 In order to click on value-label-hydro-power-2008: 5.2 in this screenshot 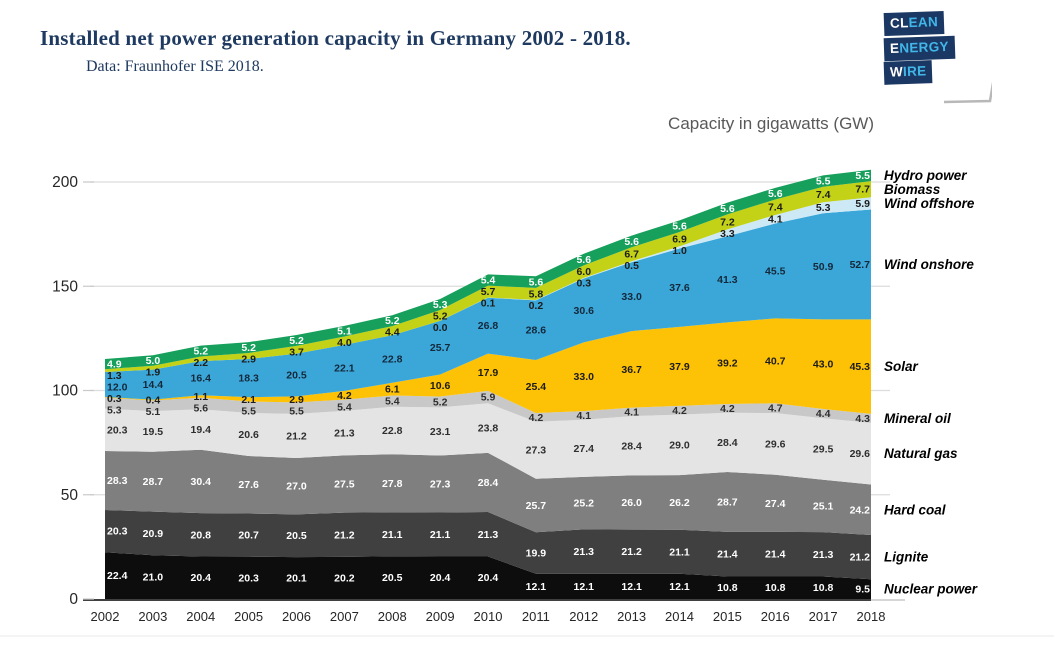, I will do `click(392, 321)`.